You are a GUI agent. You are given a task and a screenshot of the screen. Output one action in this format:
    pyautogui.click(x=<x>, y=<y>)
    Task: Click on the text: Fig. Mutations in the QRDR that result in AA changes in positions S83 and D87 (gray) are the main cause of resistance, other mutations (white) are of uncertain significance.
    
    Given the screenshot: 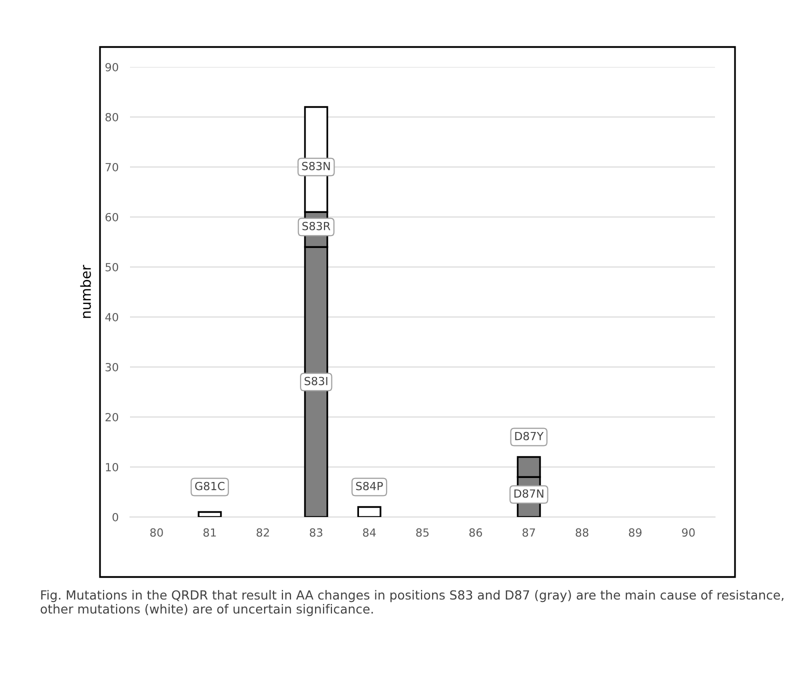 What is the action you would take?
    pyautogui.click(x=412, y=603)
    